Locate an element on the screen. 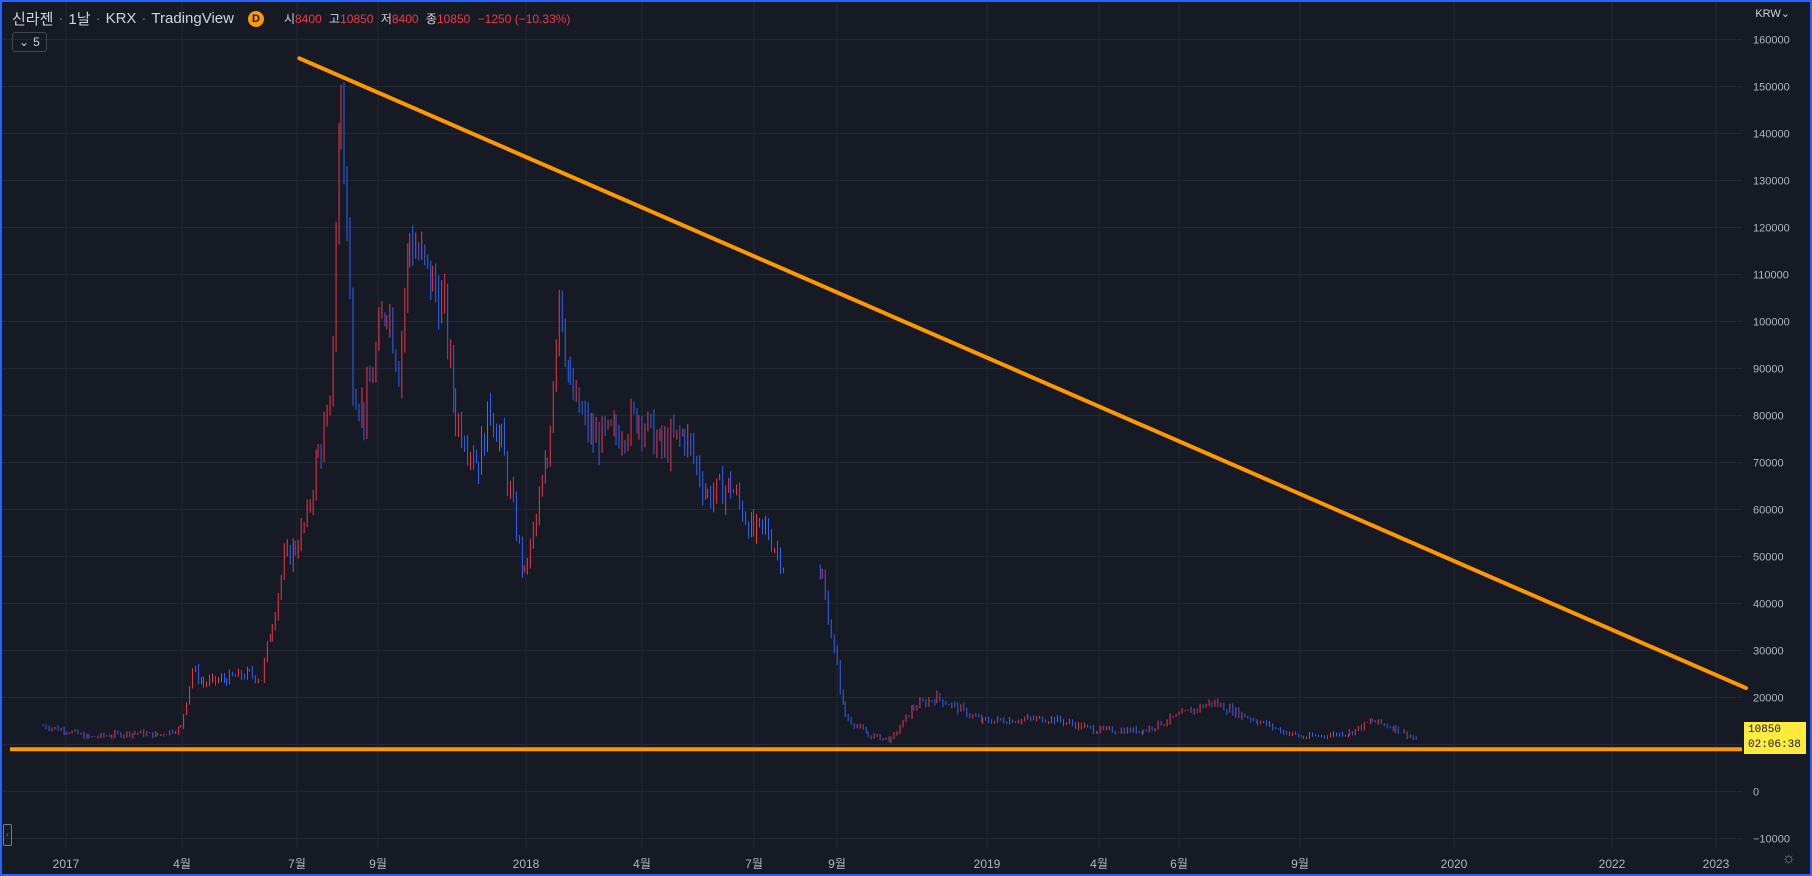  y-tick-label: 150000 is located at coordinates (1771, 88).